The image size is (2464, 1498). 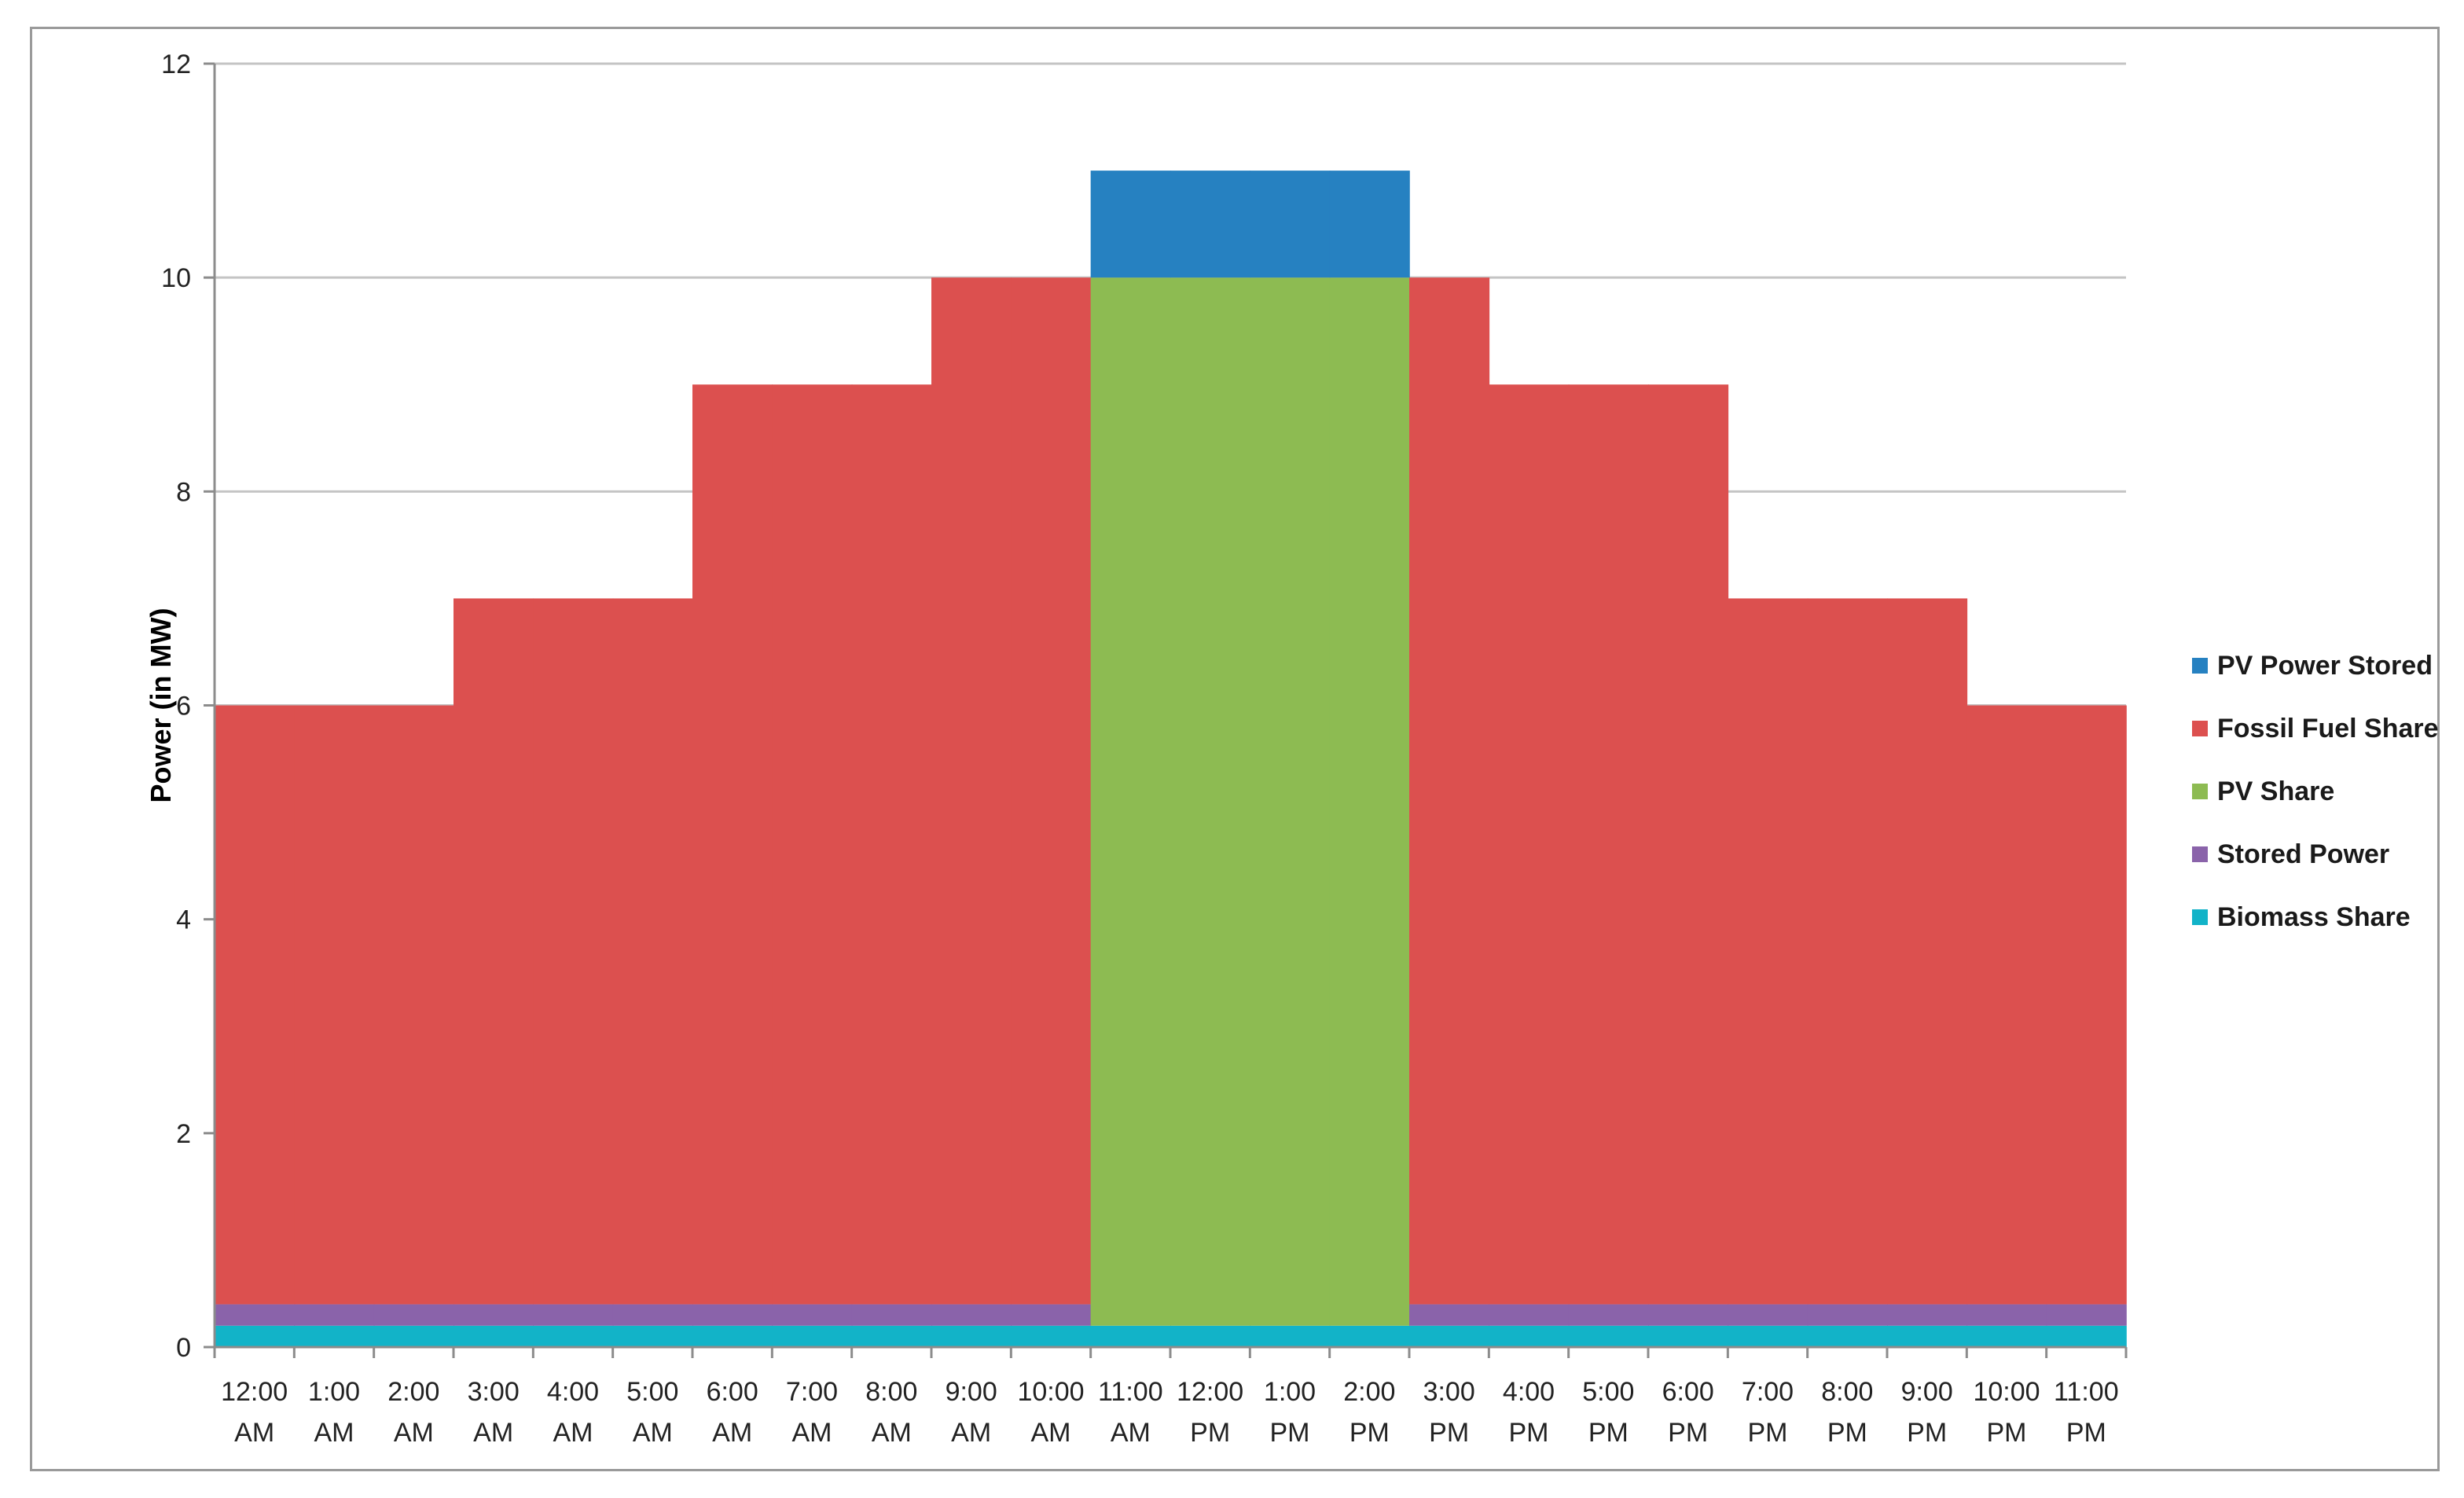 What do you see at coordinates (732, 1392) in the screenshot?
I see `x-tick-time: 6:00` at bounding box center [732, 1392].